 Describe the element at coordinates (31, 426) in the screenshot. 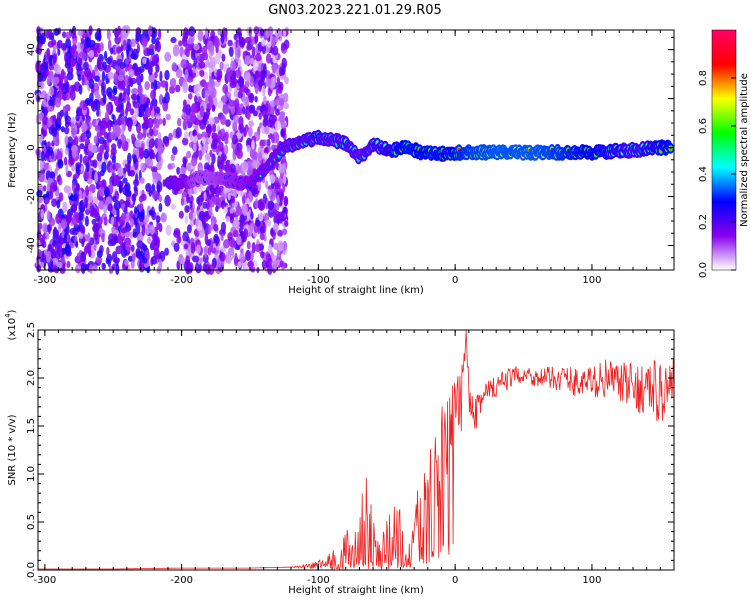

I see `snr-y-tick-label: 1.5` at that location.